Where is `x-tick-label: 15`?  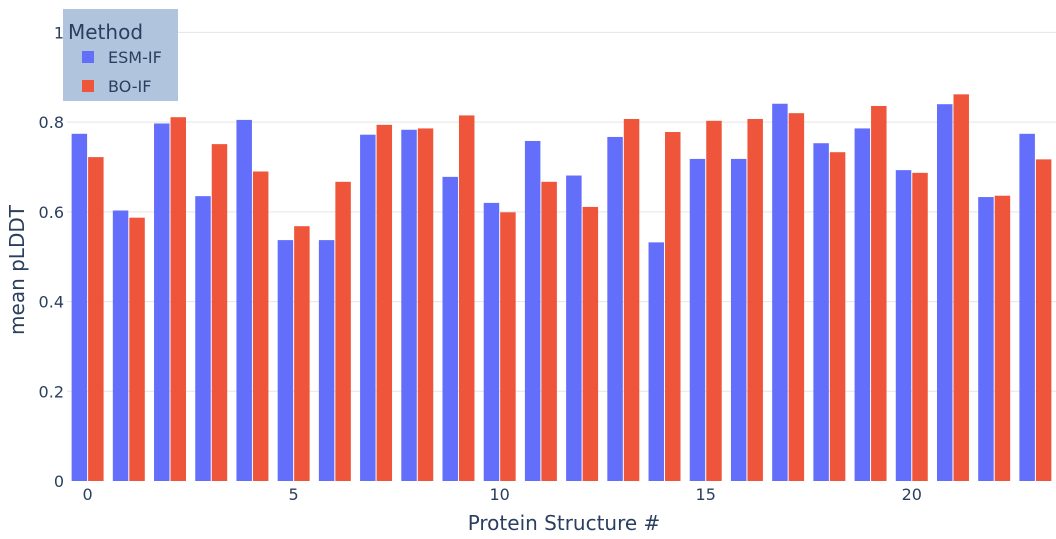 x-tick-label: 15 is located at coordinates (706, 494).